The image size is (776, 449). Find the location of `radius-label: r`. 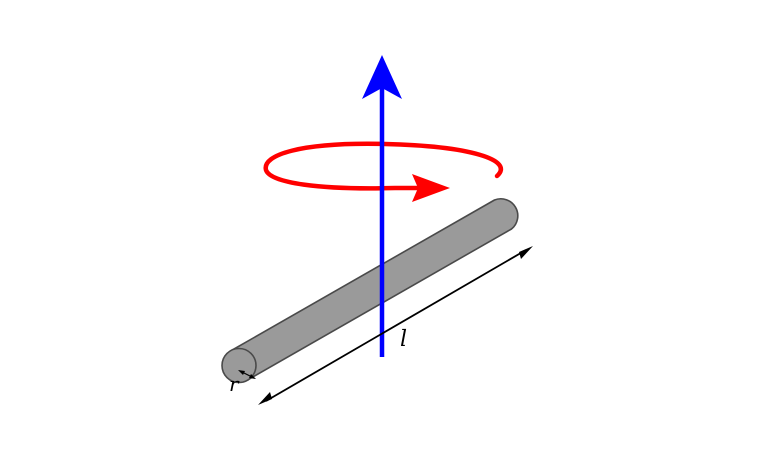

radius-label: r is located at coordinates (234, 384).